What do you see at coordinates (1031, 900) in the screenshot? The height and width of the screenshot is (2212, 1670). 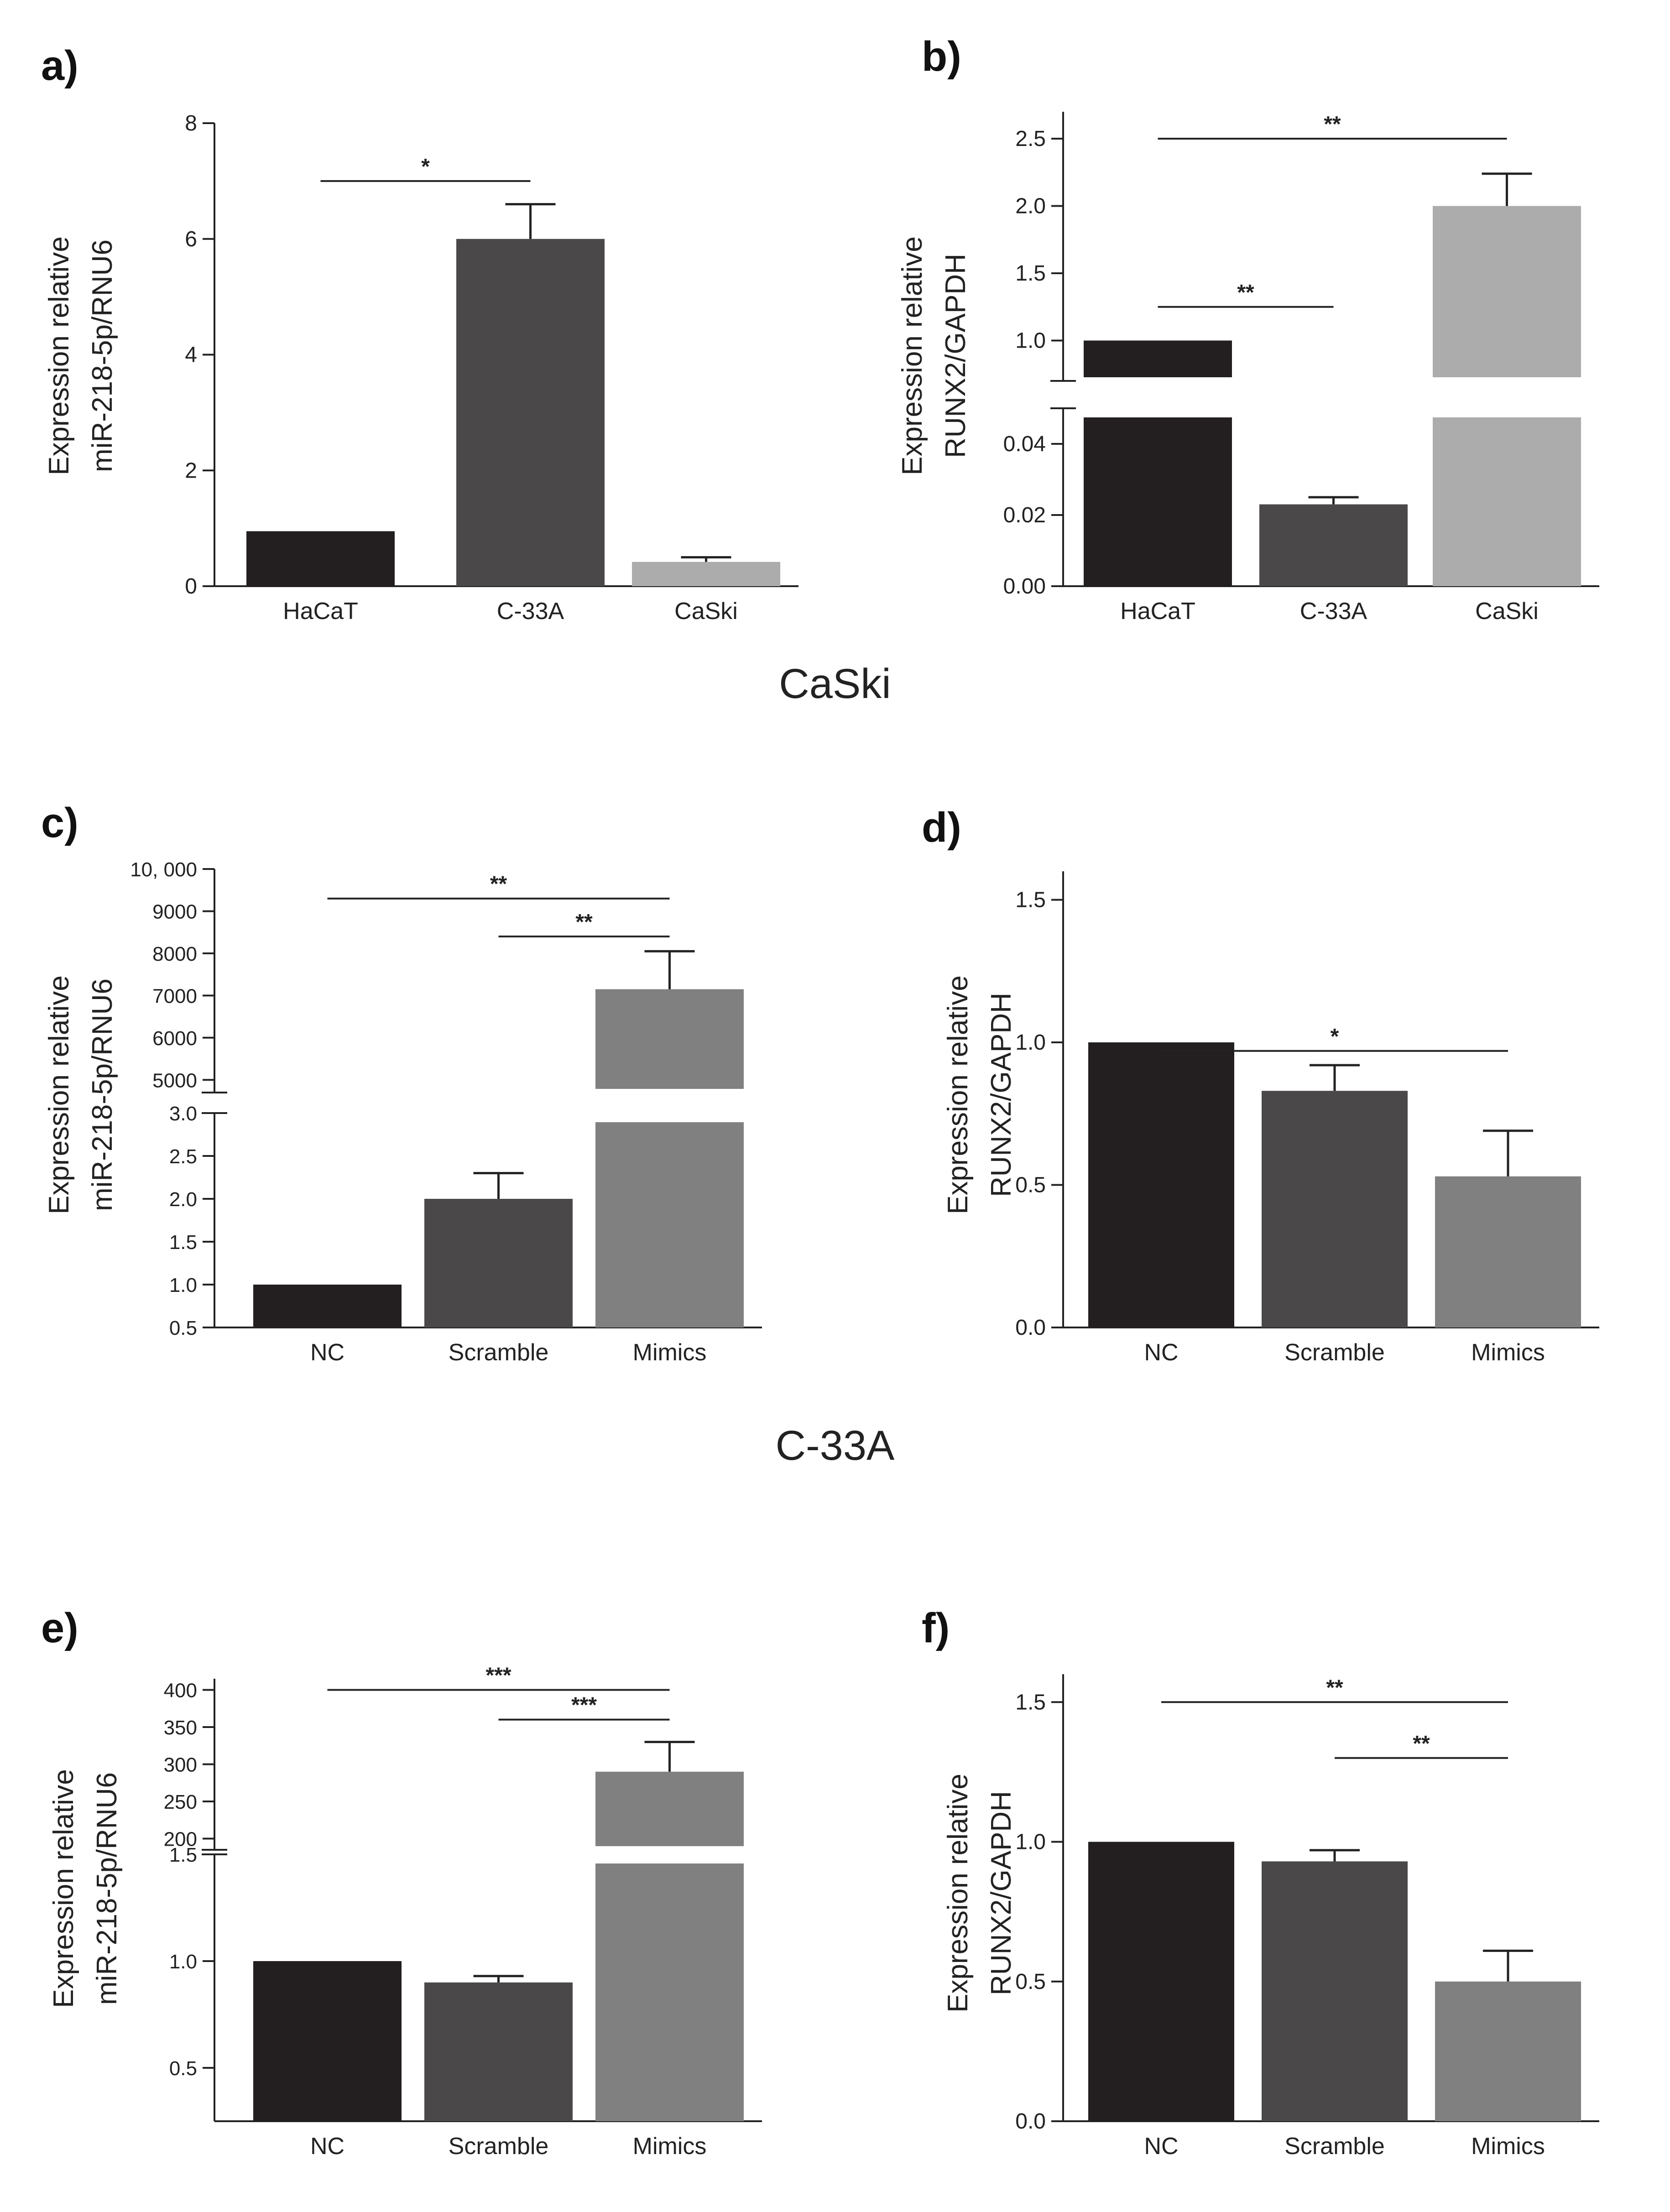 I see `y-tick-label-3-3: 1.5` at bounding box center [1031, 900].